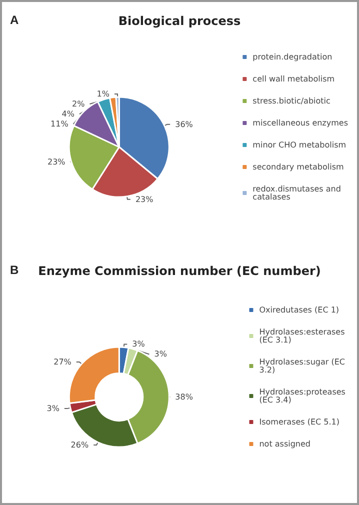 The height and width of the screenshot is (505, 359). Describe the element at coordinates (14, 270) in the screenshot. I see `text: B` at that location.